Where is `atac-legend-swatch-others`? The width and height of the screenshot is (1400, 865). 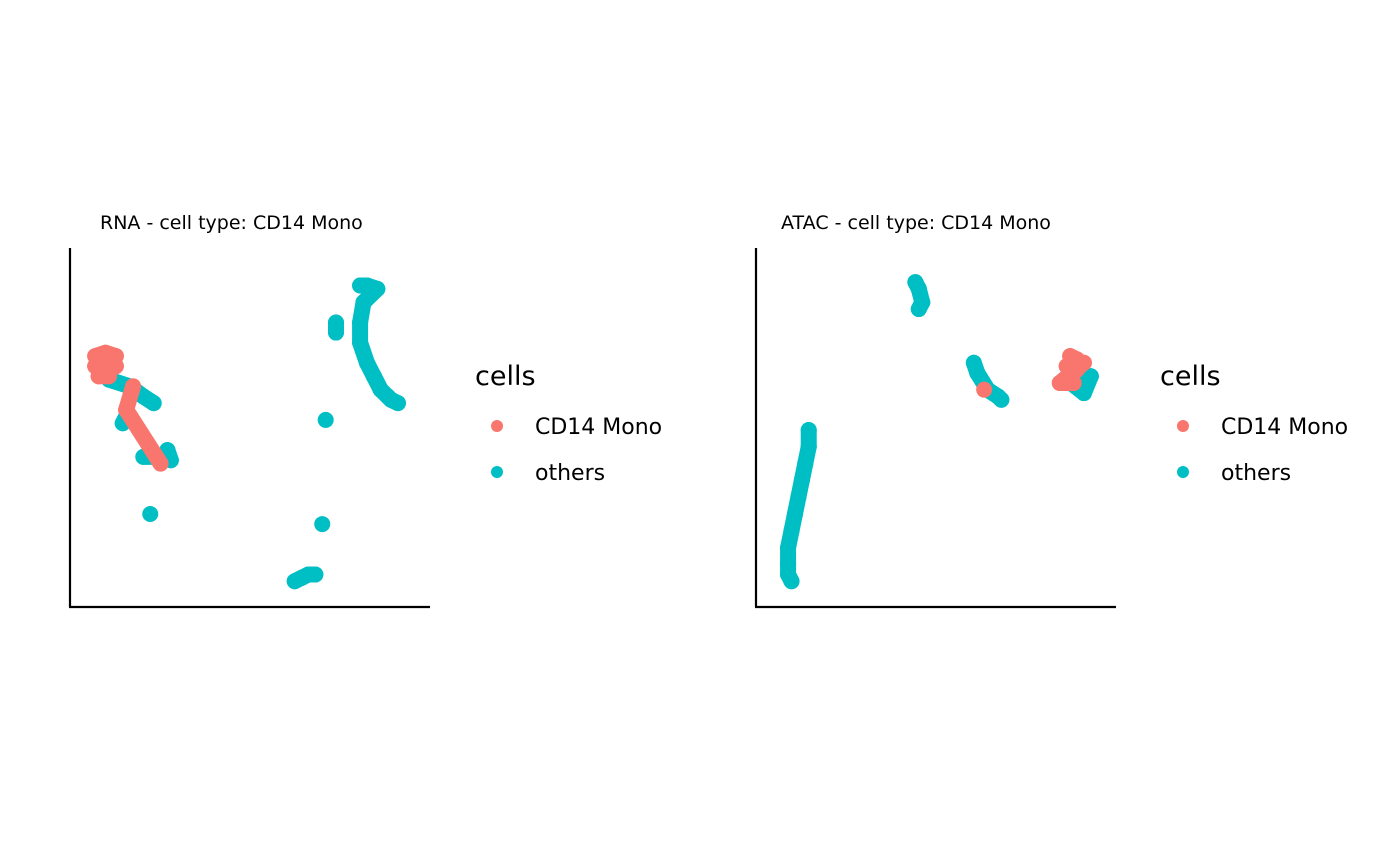
atac-legend-swatch-others is located at coordinates (1183, 472).